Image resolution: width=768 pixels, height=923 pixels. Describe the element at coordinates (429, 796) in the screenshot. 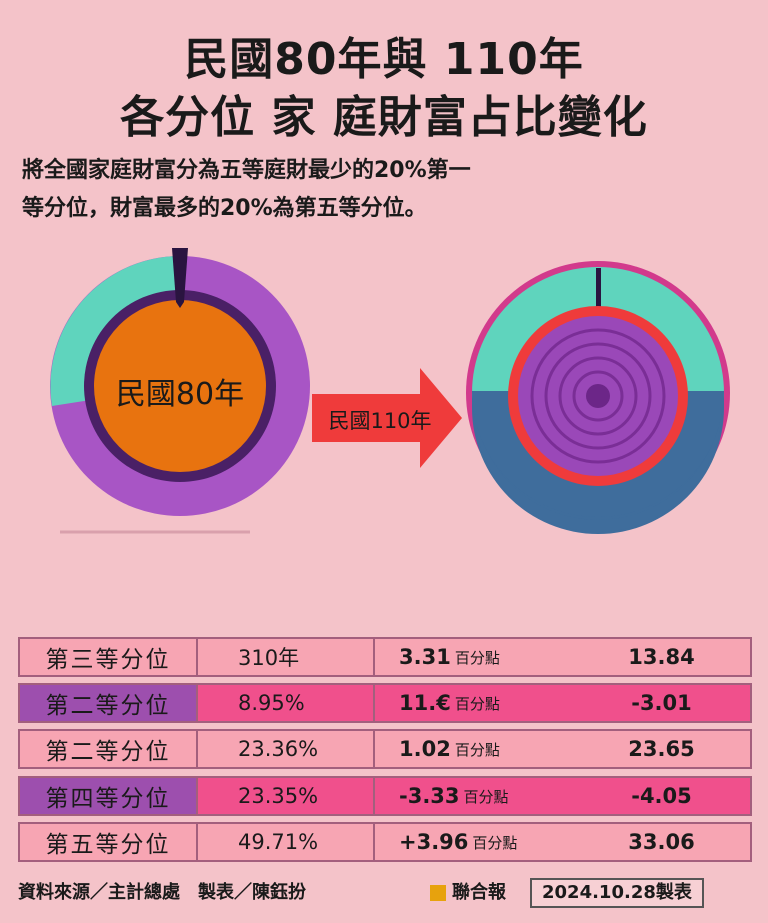

I see `row-change-value: -3.33` at that location.